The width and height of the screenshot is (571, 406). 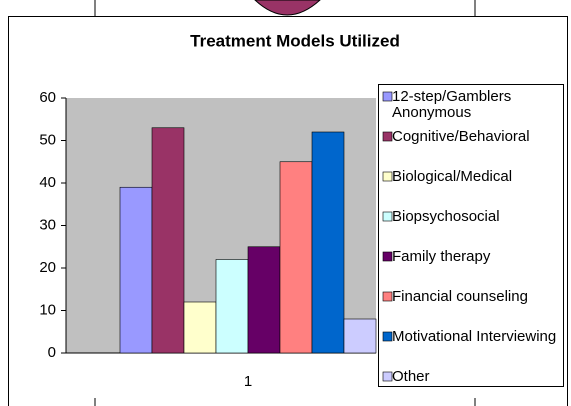 What do you see at coordinates (248, 381) in the screenshot?
I see `x-tick-label: 1` at bounding box center [248, 381].